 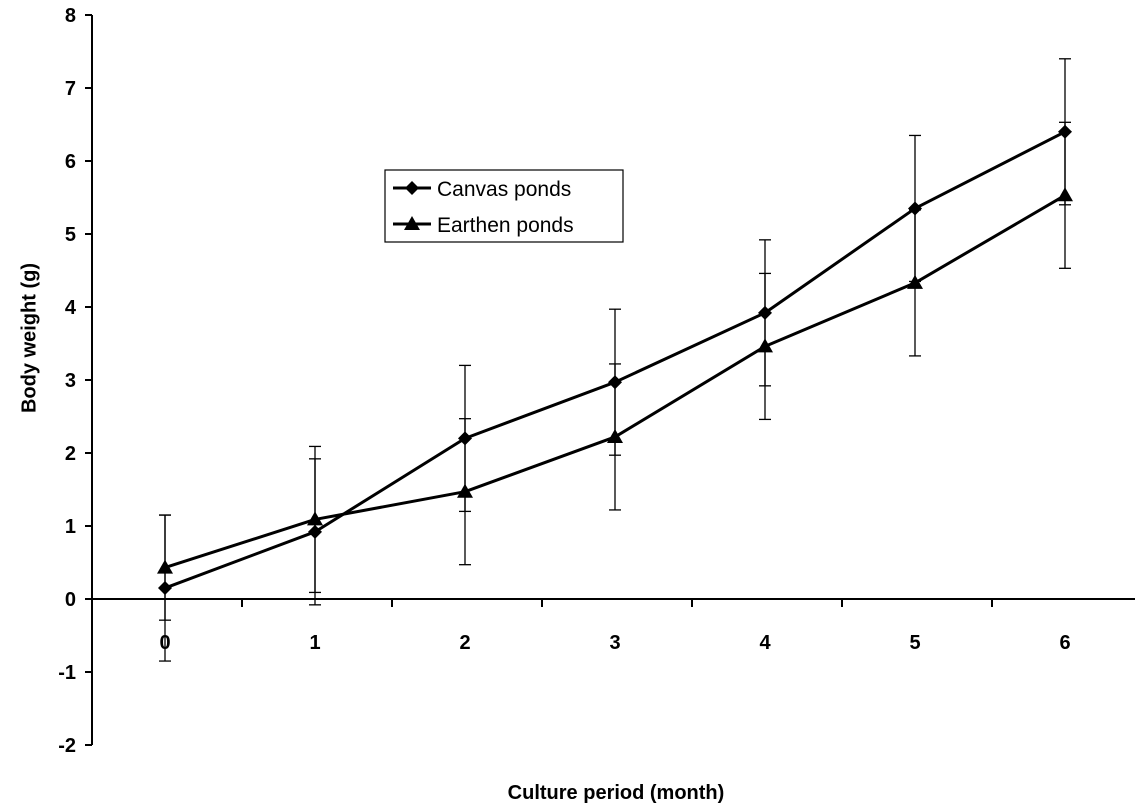 I want to click on y-tick-label: -2, so click(x=67, y=746).